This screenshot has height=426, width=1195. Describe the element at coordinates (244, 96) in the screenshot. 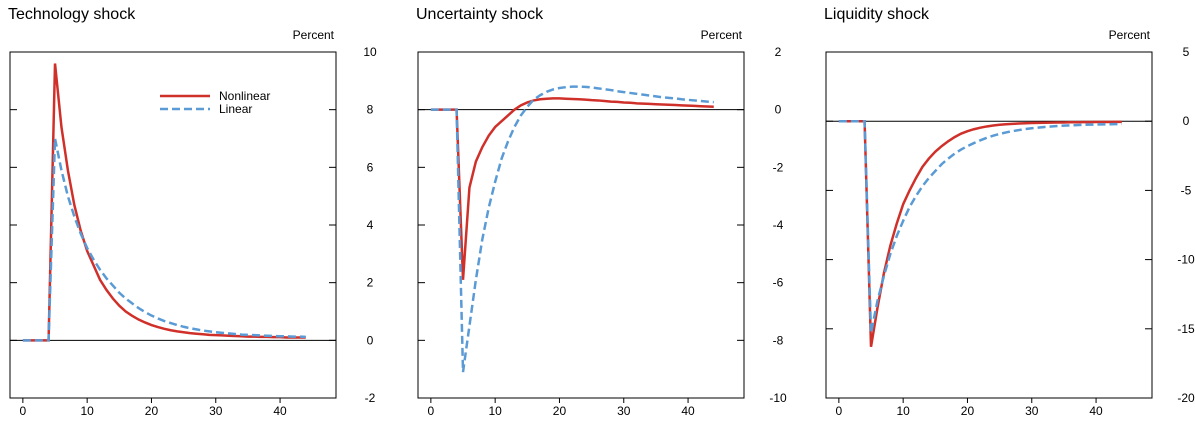

I see `legend-label: Nonlinear` at that location.